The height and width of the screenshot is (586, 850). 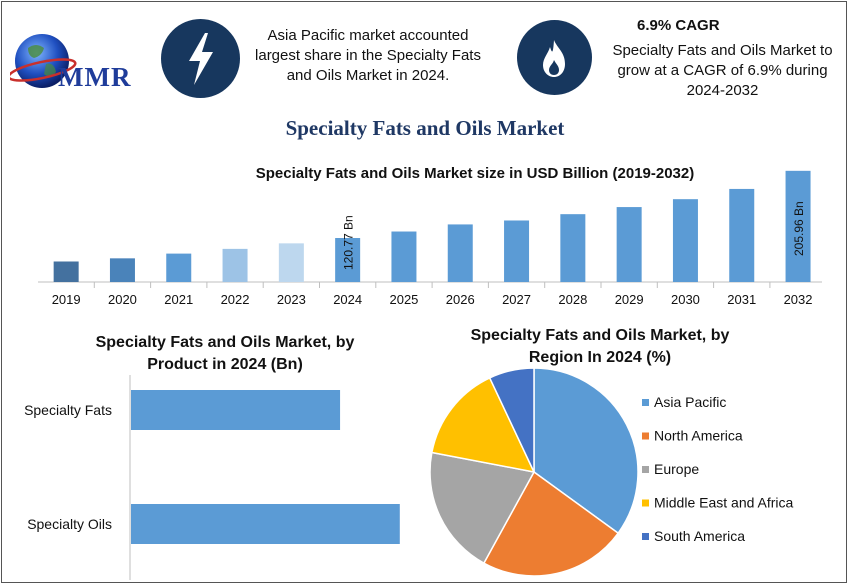 I want to click on bar-data-label: 120.77 Bn, so click(x=349, y=242).